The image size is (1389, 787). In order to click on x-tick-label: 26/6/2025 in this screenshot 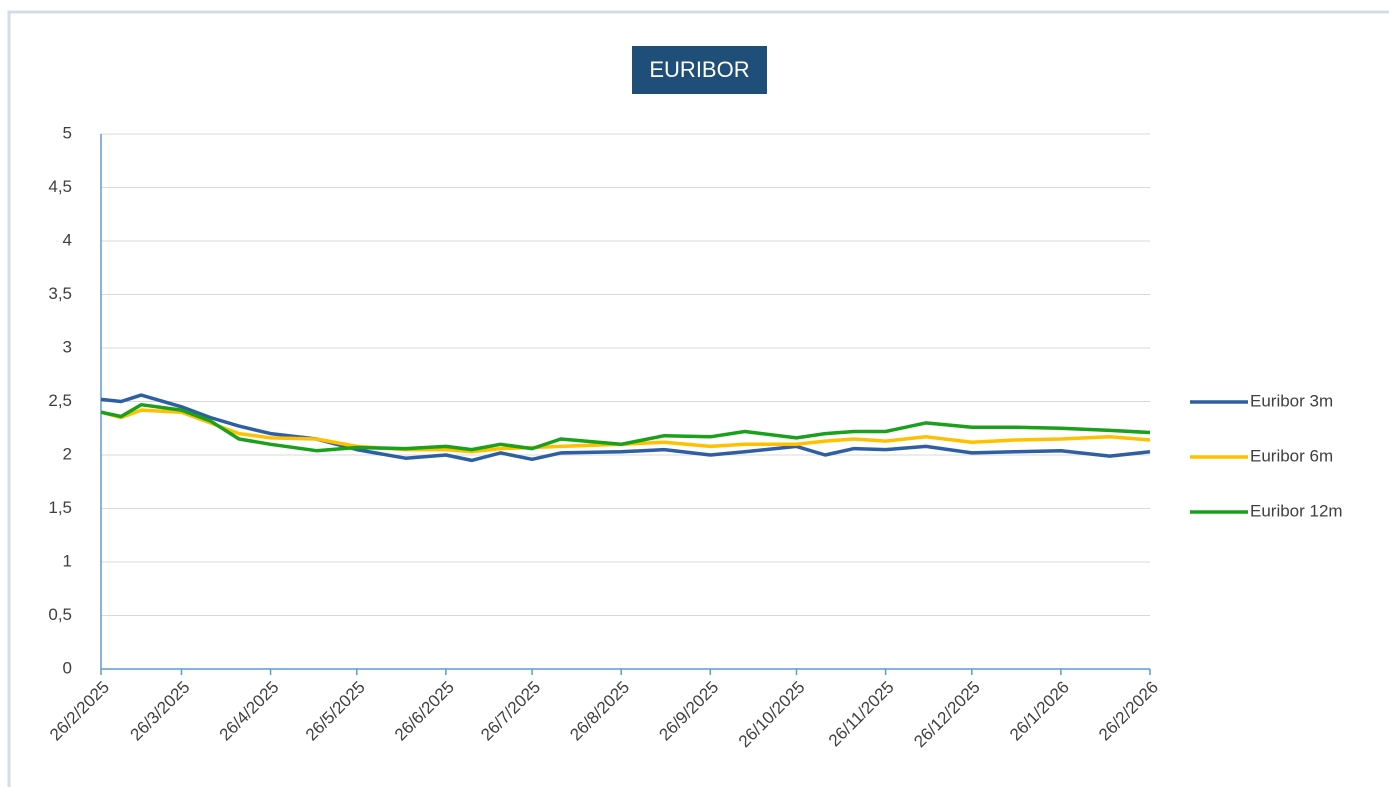, I will do `click(424, 711)`.